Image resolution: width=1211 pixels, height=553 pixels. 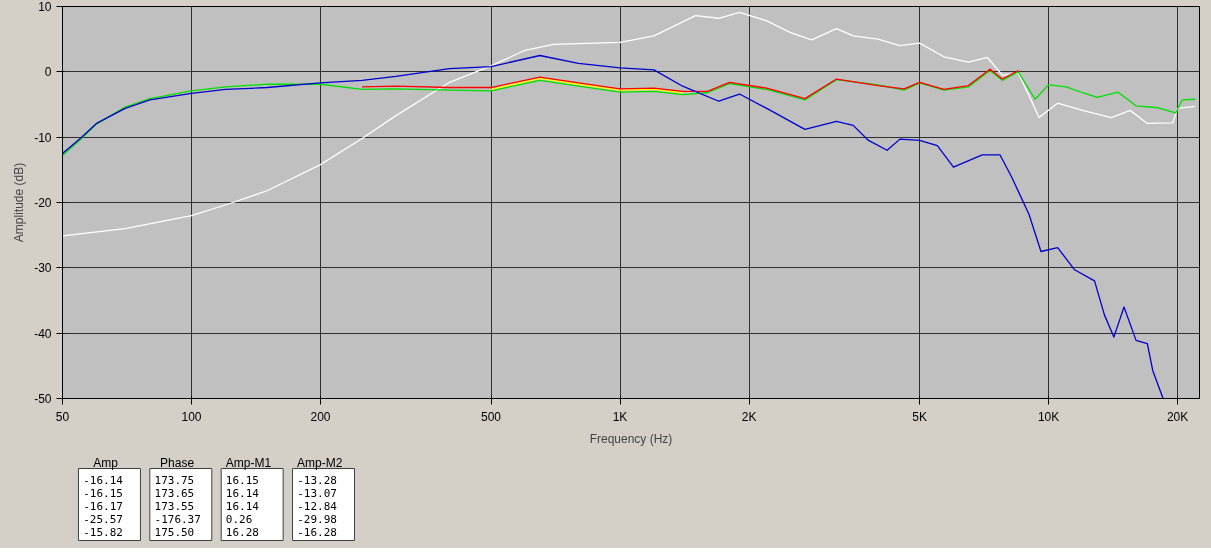 I want to click on text: 173.55, so click(x=174, y=506).